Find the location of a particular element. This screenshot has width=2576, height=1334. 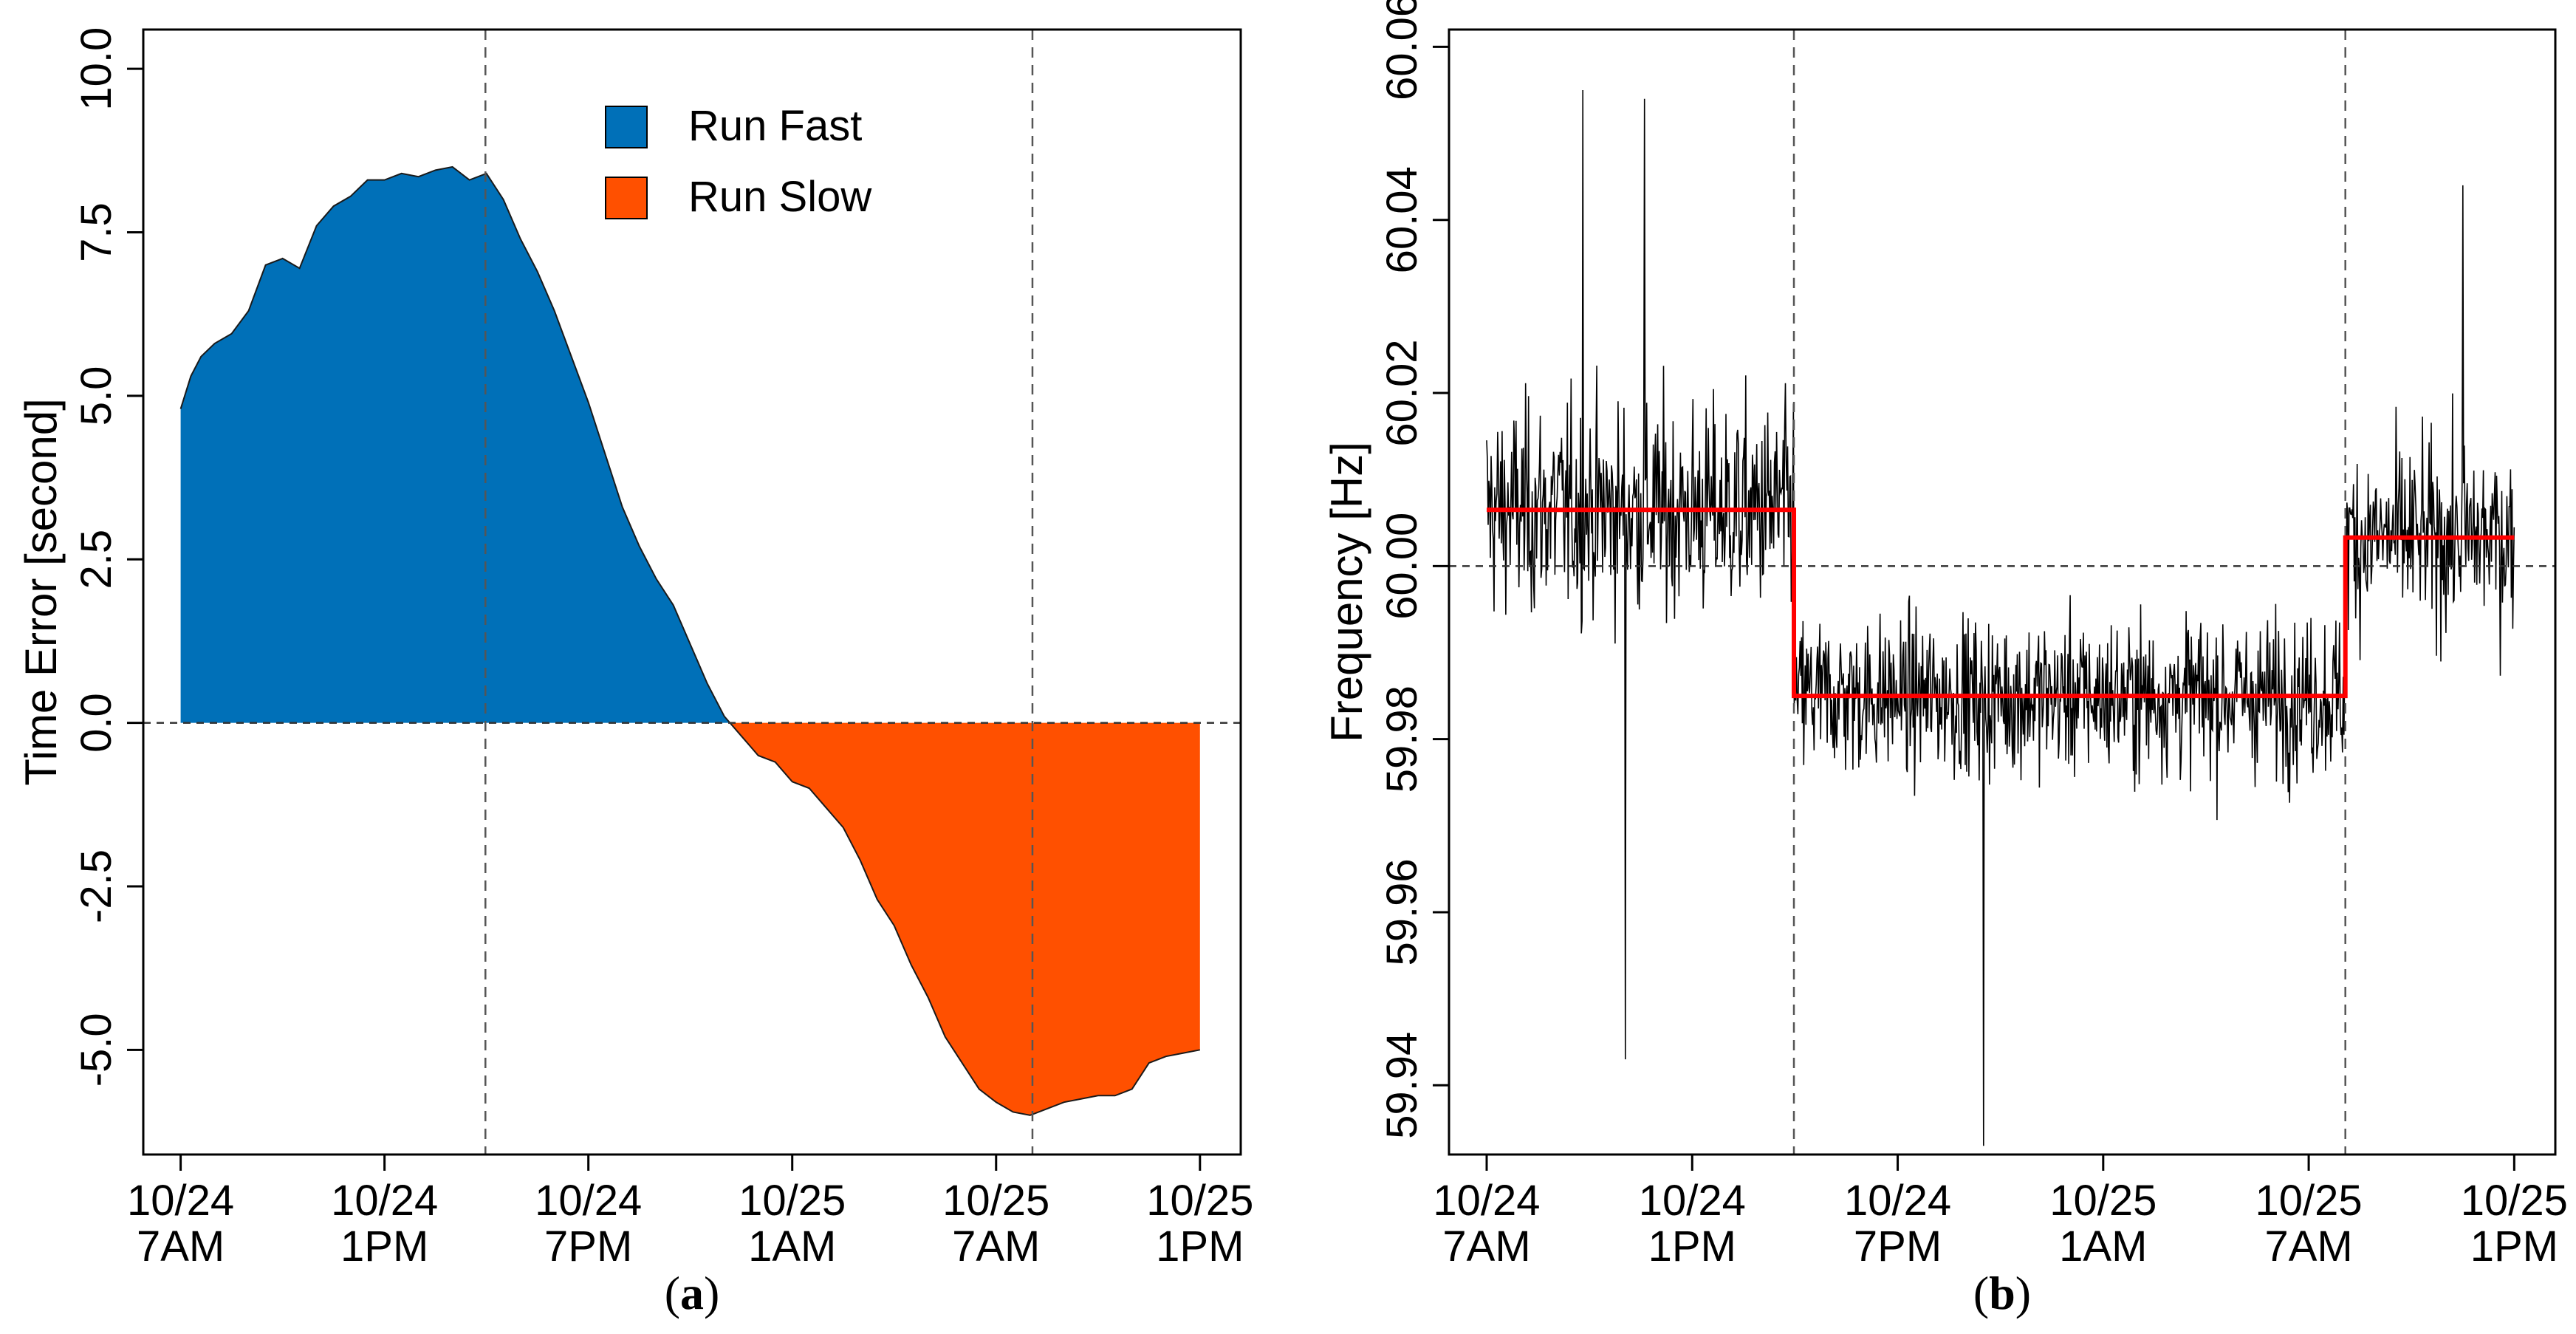

y-tick-label: 60.04 is located at coordinates (1402, 219).